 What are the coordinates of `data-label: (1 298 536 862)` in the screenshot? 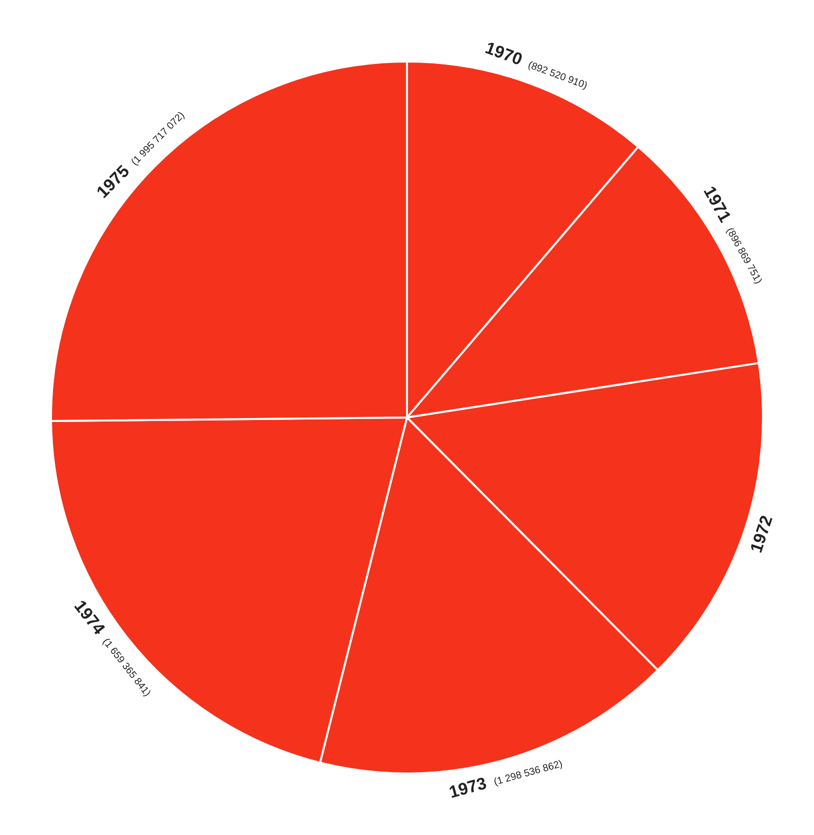 It's located at (528, 773).